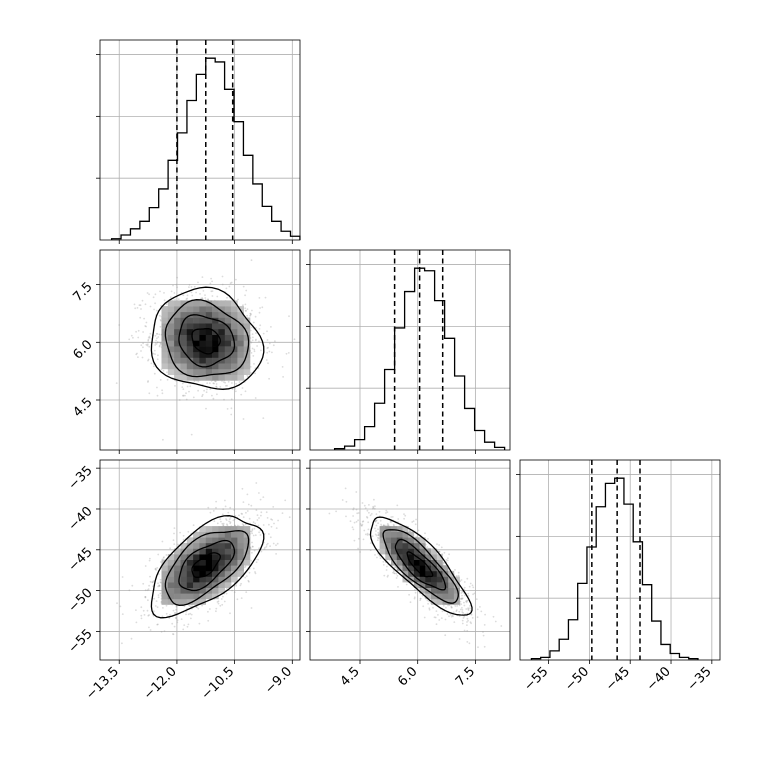 This screenshot has width=760, height=760. What do you see at coordinates (206, 341) in the screenshot?
I see `contour-level` at bounding box center [206, 341].